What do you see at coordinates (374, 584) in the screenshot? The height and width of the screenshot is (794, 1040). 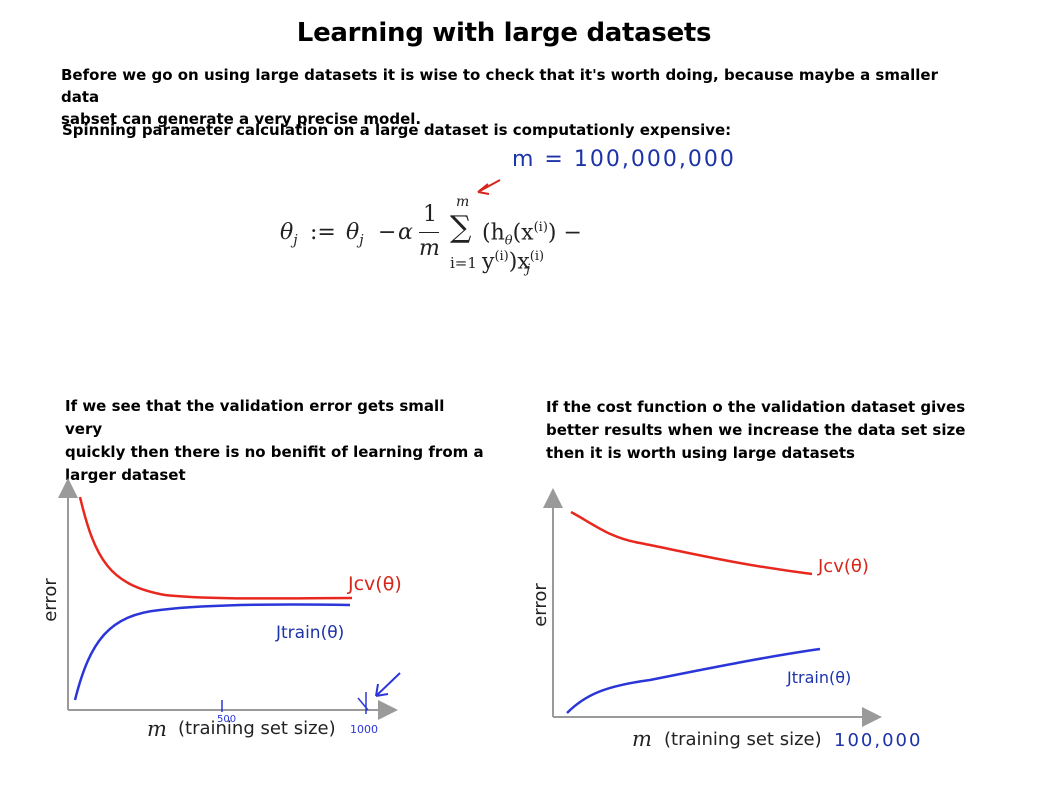 I see `left-jcv-label: Jcv(θ)` at bounding box center [374, 584].